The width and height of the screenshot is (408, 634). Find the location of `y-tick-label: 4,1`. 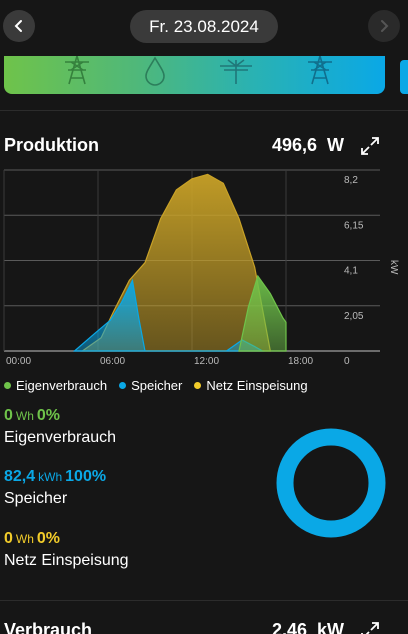

y-tick-label: 4,1 is located at coordinates (351, 271).